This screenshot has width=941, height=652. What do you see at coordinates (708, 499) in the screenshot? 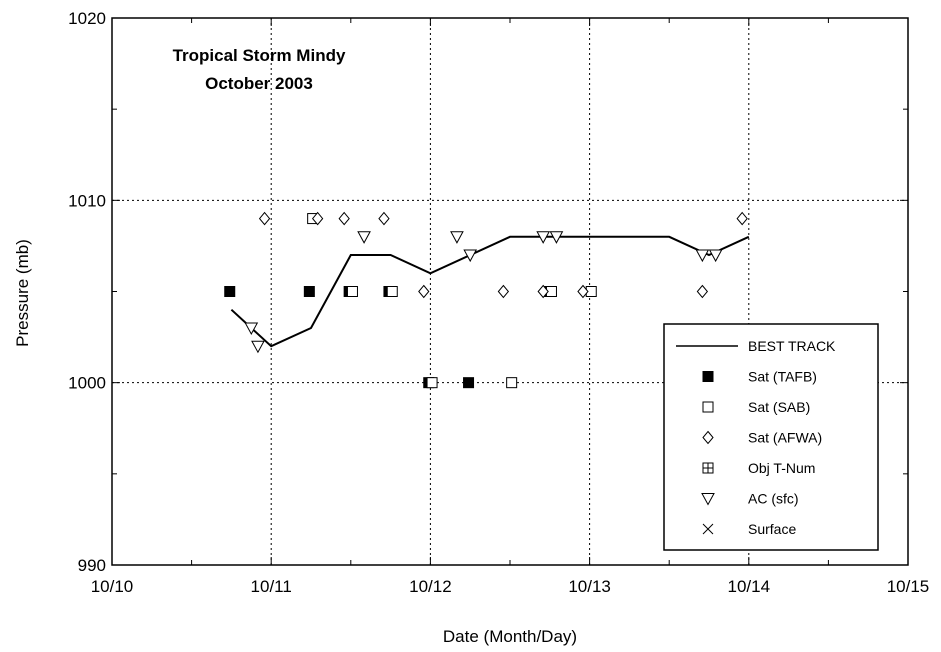
I see `legend-swatch-ac-sfc` at bounding box center [708, 499].